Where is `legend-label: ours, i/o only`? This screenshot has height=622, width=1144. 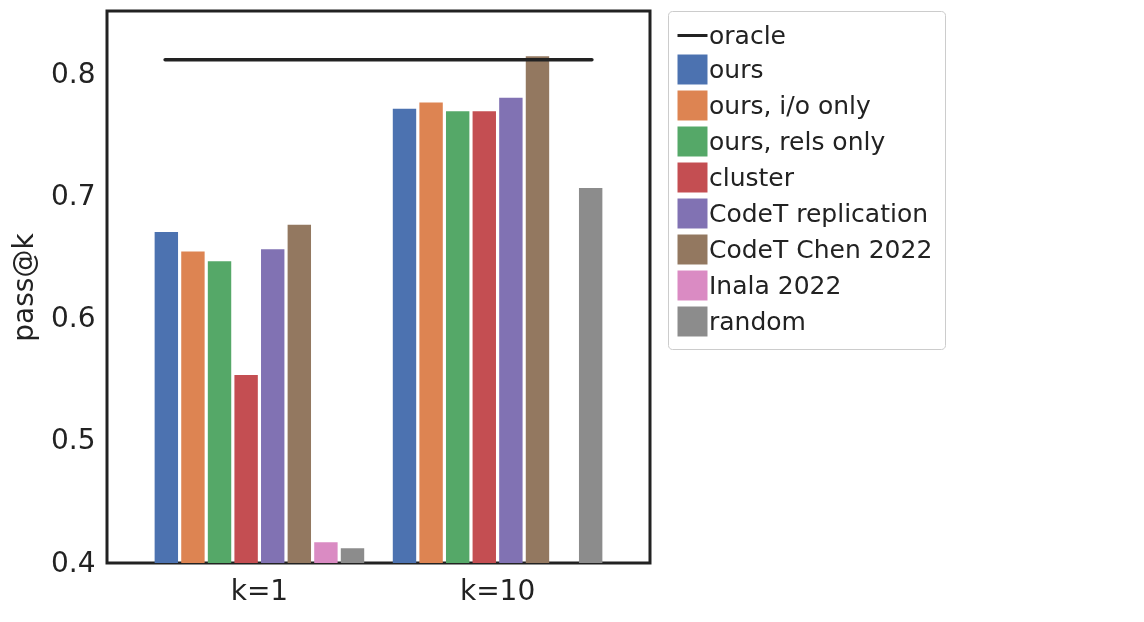 legend-label: ours, i/o only is located at coordinates (790, 105).